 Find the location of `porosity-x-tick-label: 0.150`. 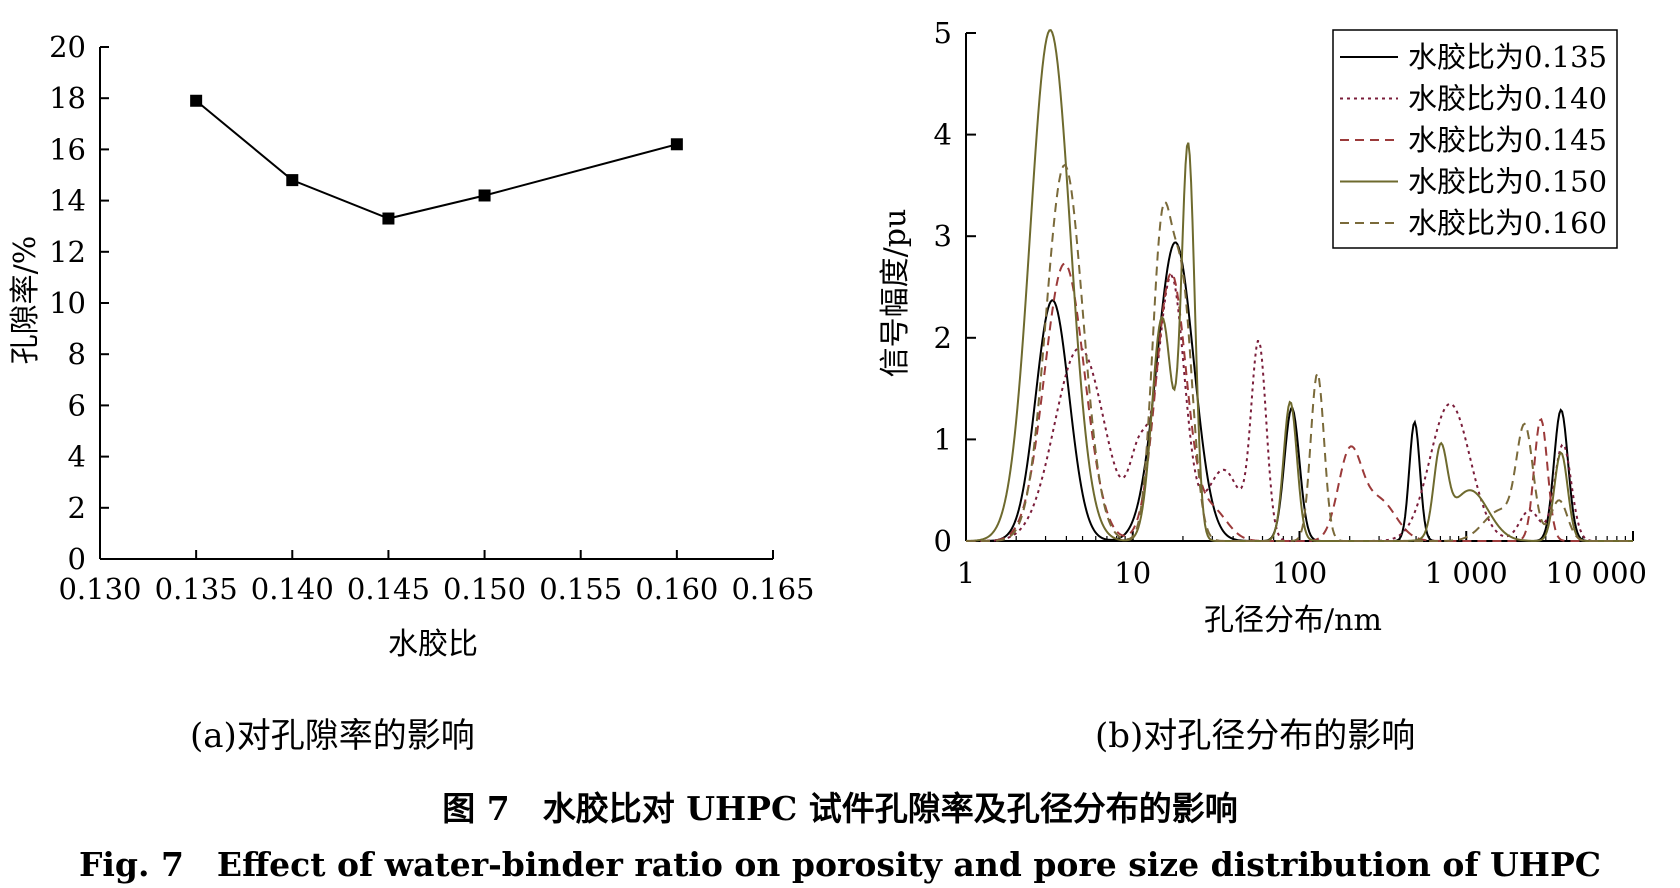

porosity-x-tick-label: 0.150 is located at coordinates (484, 589).